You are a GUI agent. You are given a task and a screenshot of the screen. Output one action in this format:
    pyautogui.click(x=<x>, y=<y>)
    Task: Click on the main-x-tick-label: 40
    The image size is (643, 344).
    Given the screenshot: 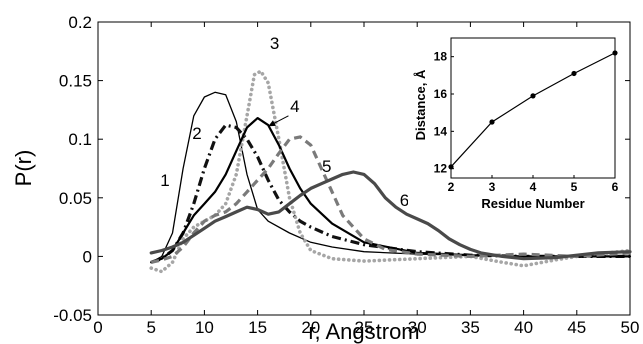 What is the action you would take?
    pyautogui.click(x=523, y=327)
    